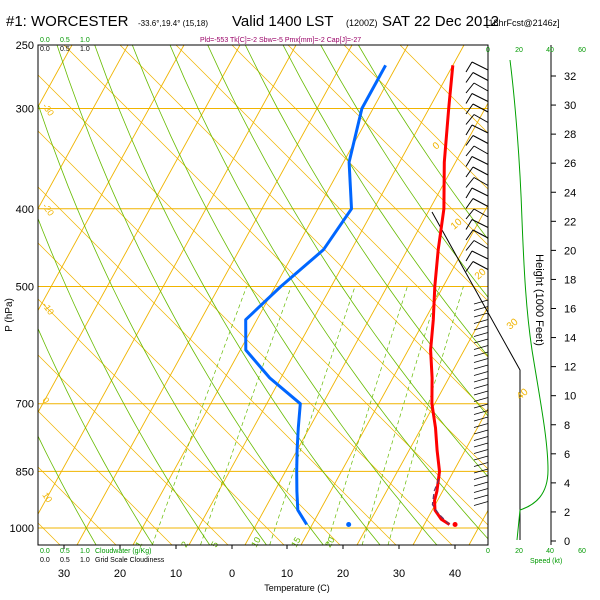  What do you see at coordinates (570, 106) in the screenshot?
I see `height-tick-label: 30` at bounding box center [570, 106].